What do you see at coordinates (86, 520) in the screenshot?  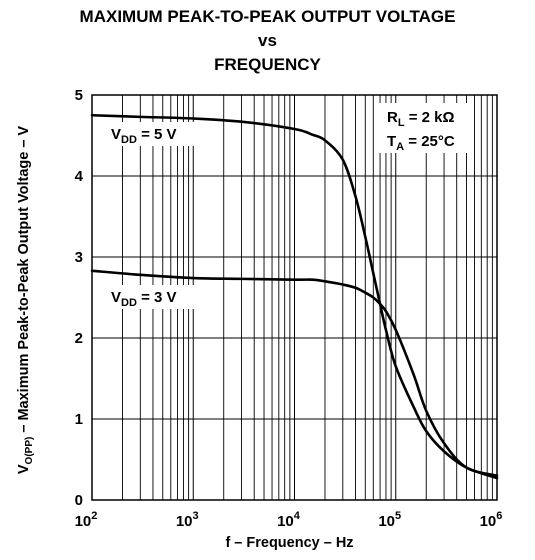 I see `x-tick-label: 10²` at bounding box center [86, 520].